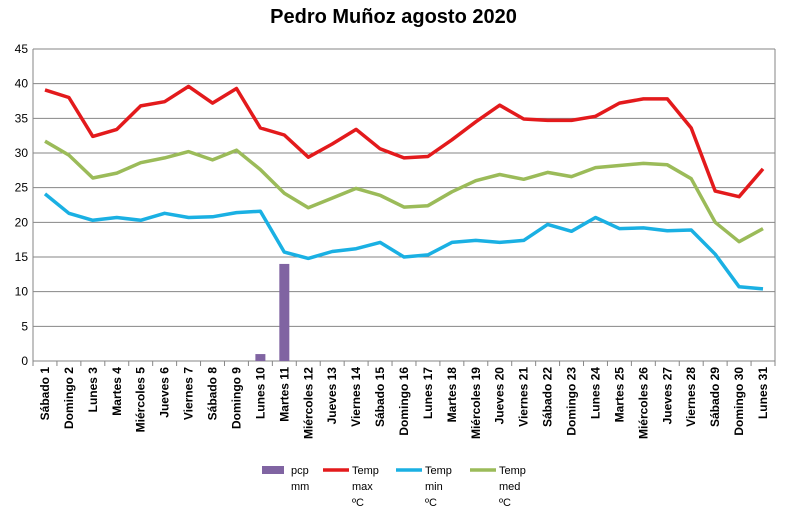 Image resolution: width=787 pixels, height=514 pixels. I want to click on x-tick-label: Sábado 15, so click(380, 397).